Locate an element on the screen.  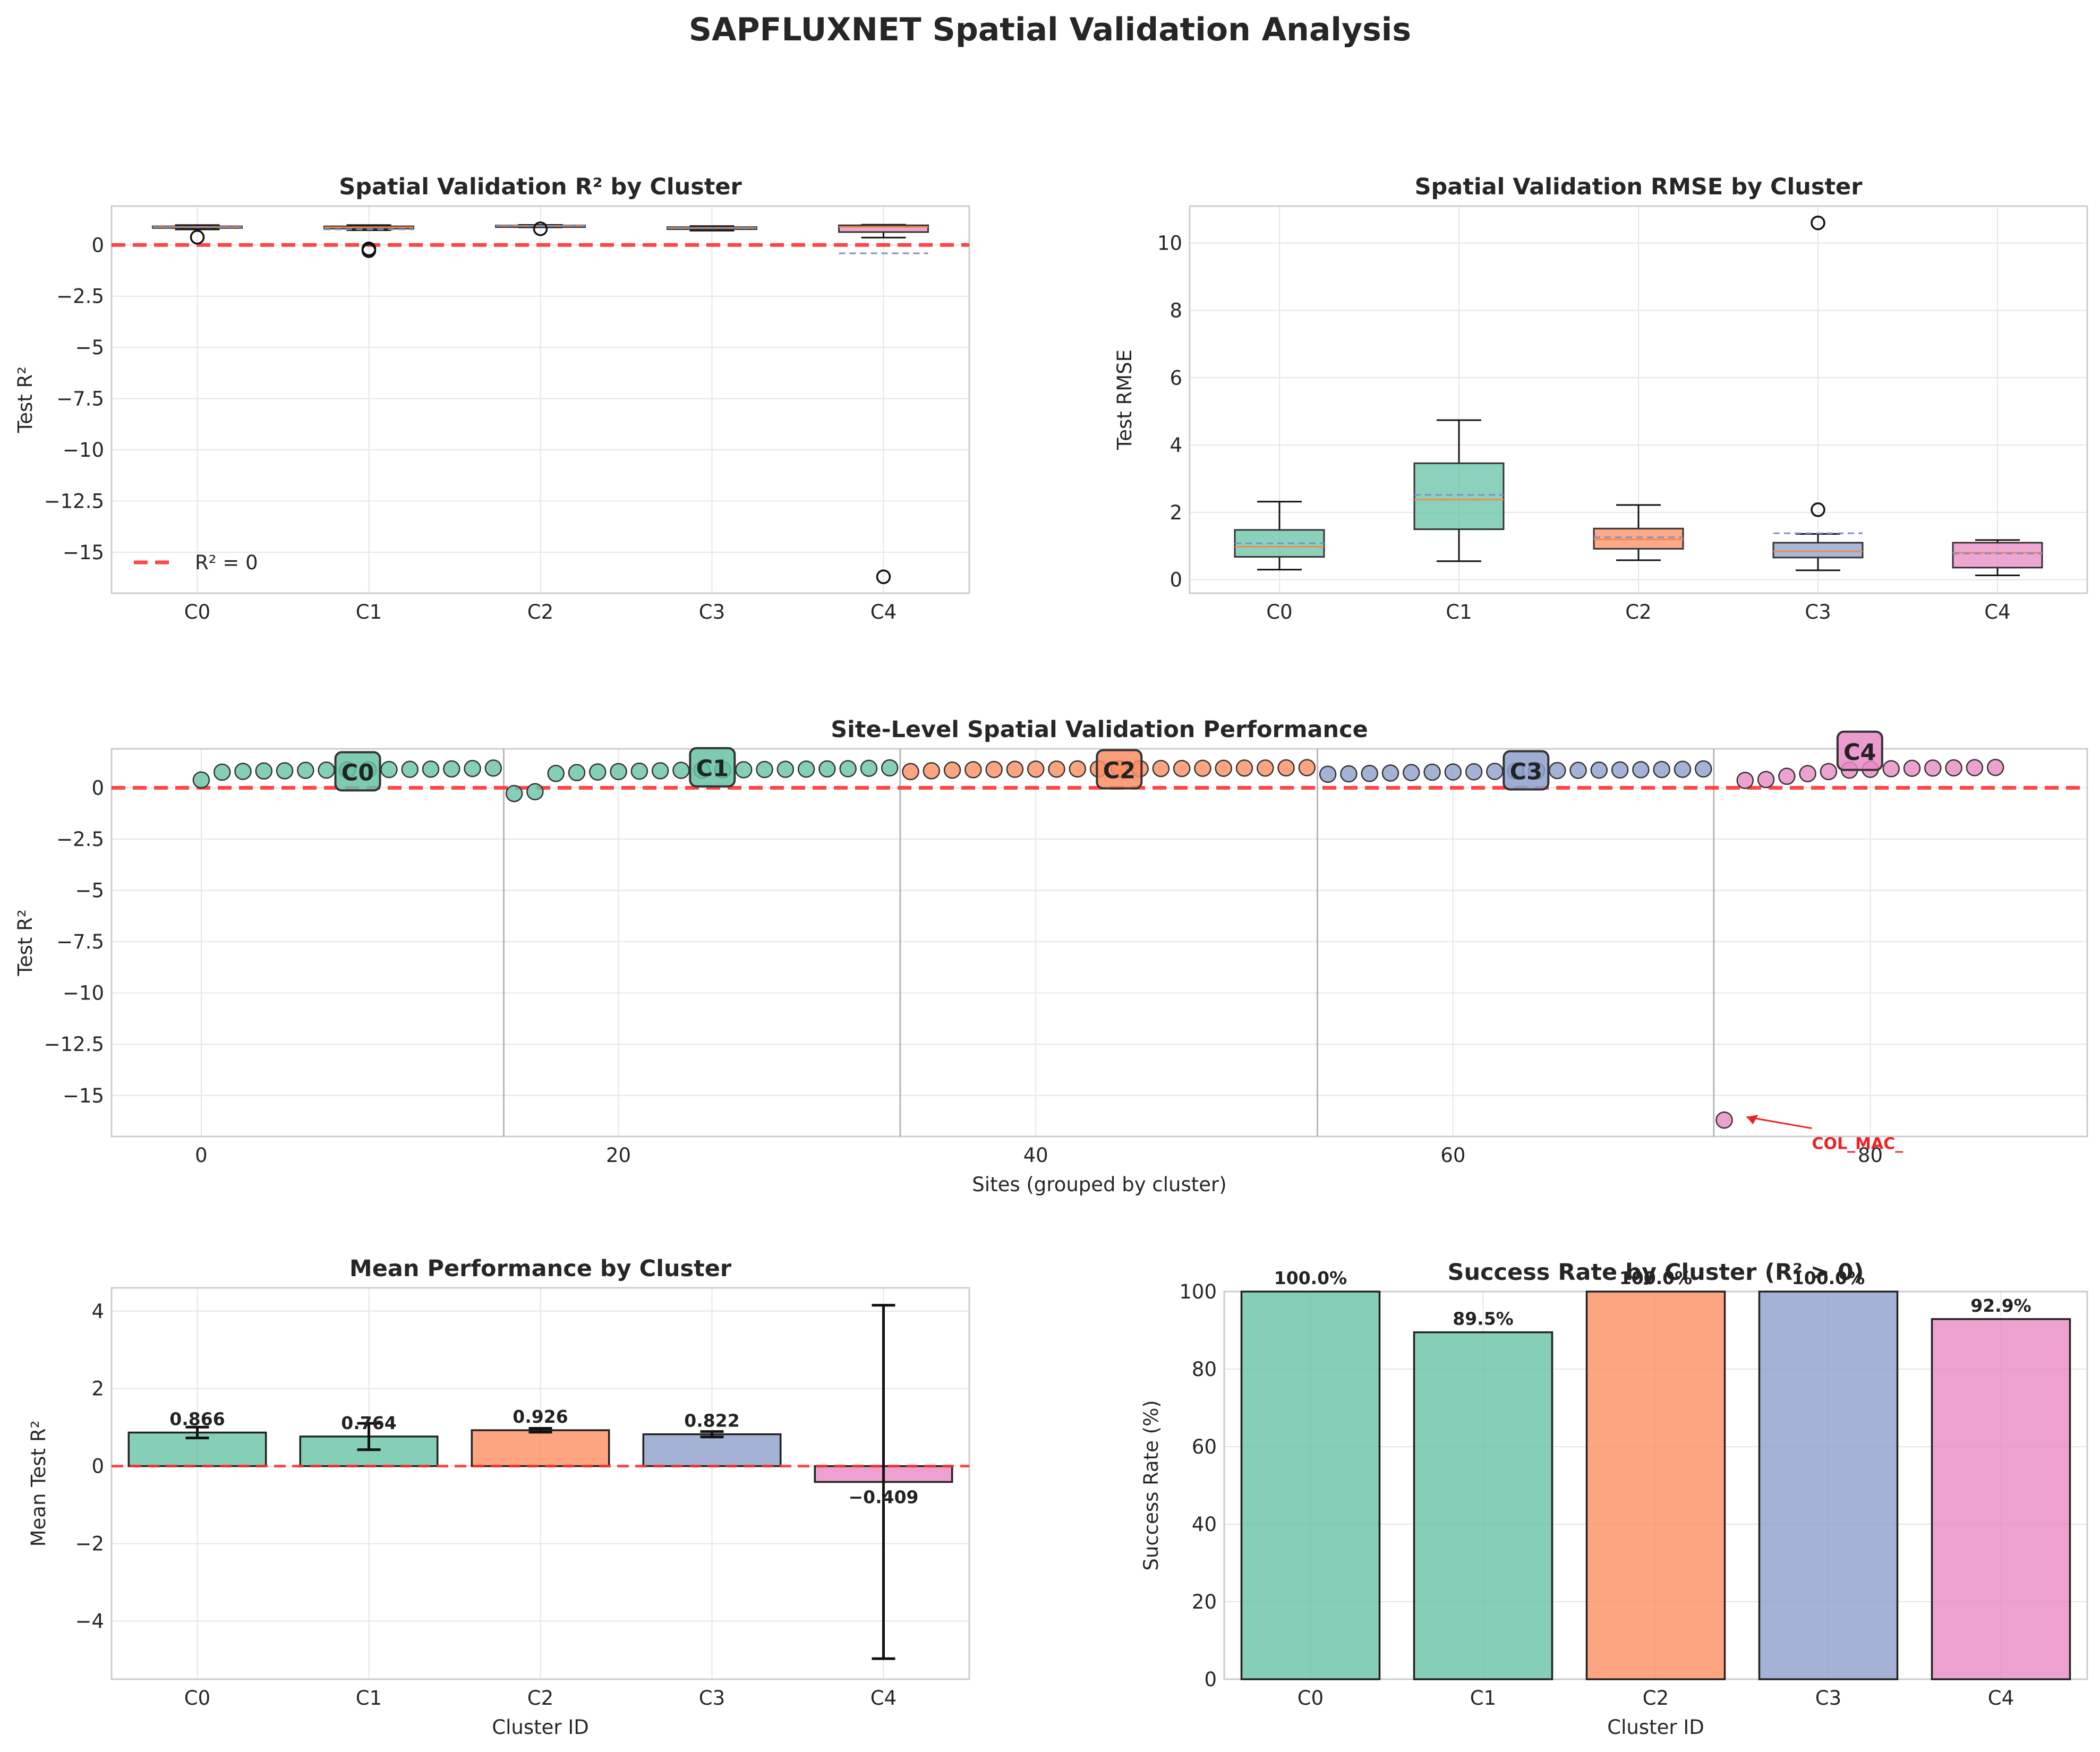
box-C3 is located at coordinates (1818, 393).